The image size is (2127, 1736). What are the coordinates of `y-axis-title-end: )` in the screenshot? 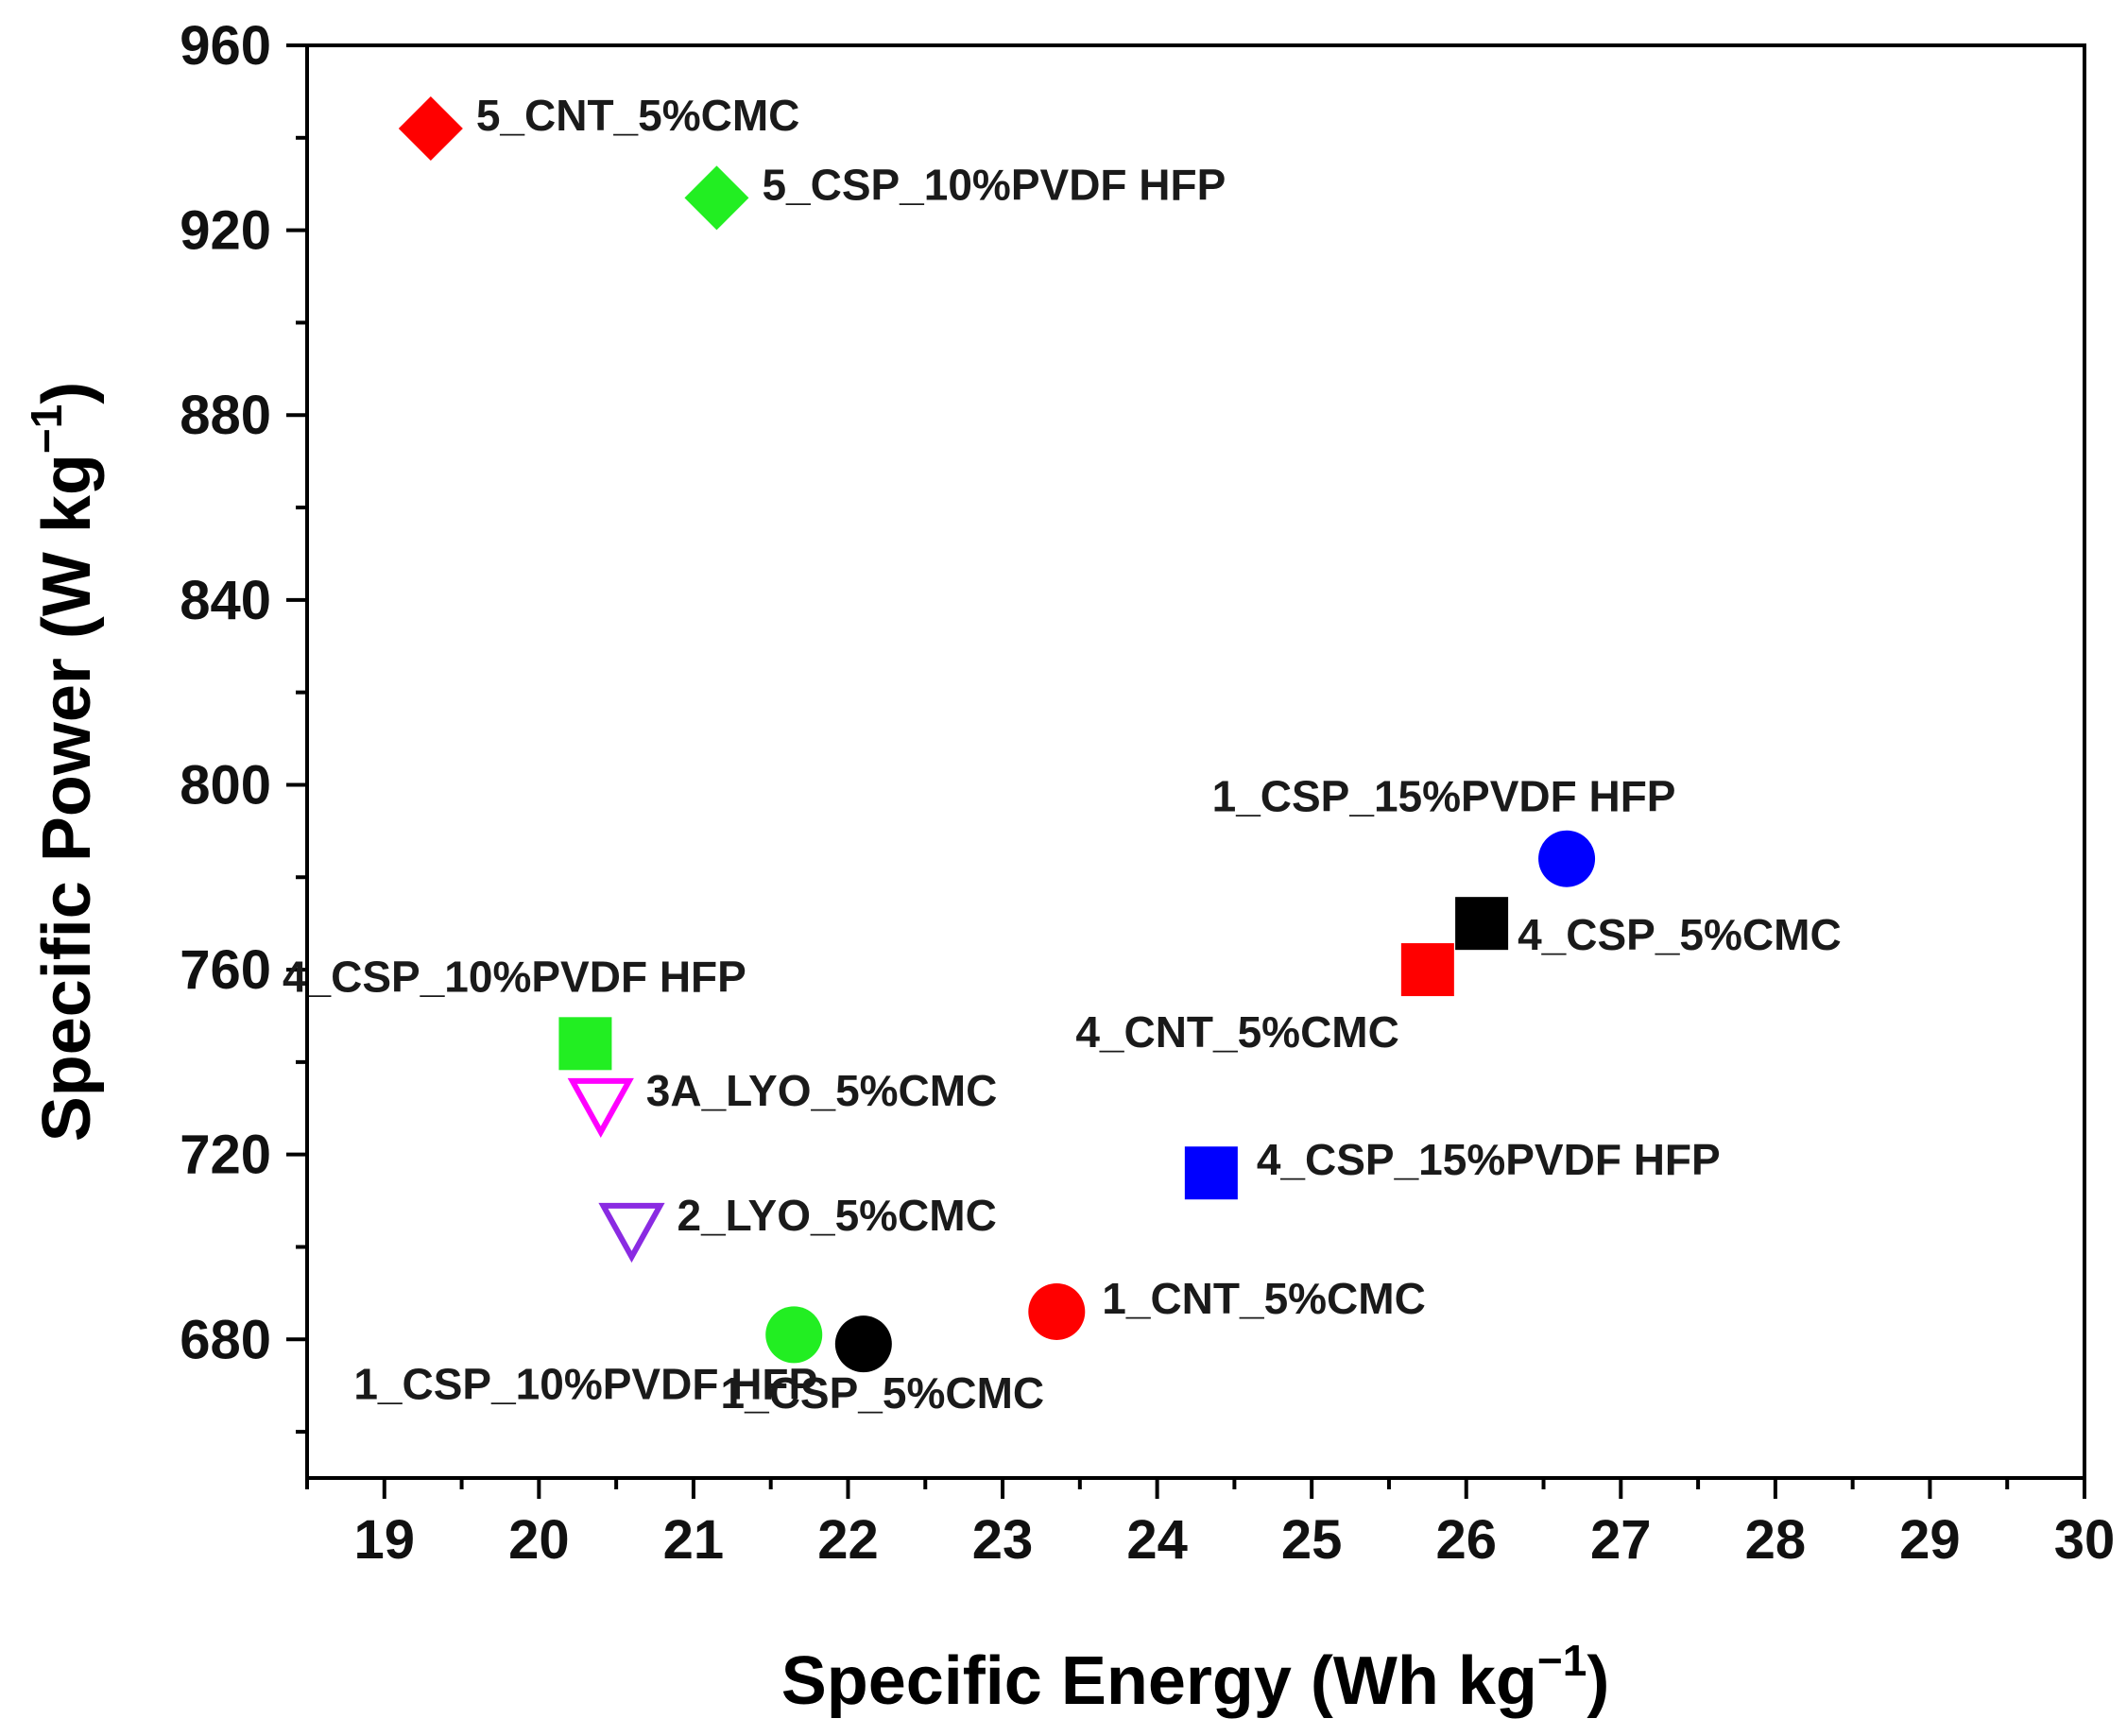 It's located at (67, 393).